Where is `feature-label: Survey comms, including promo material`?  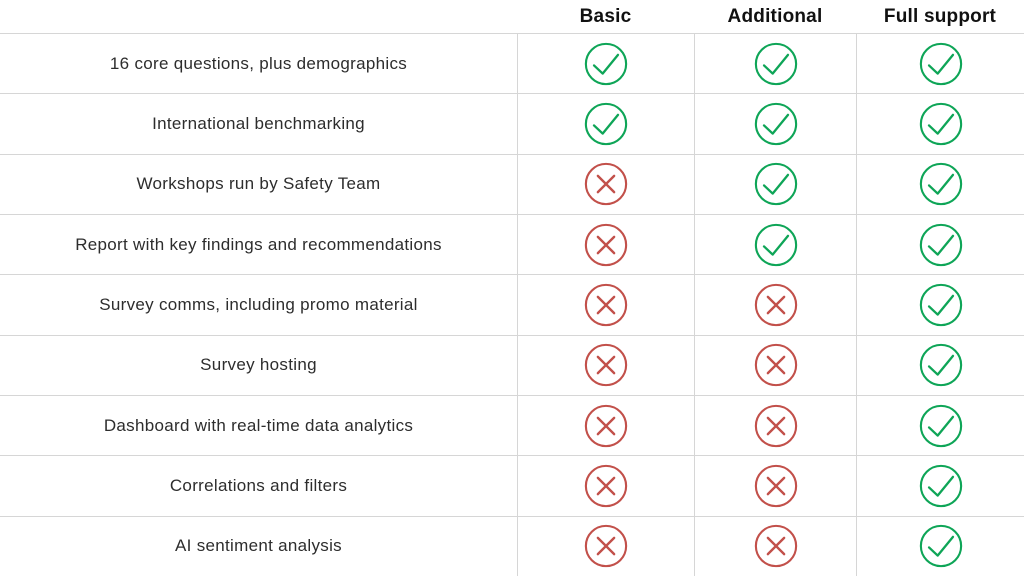
feature-label: Survey comms, including promo material is located at coordinates (258, 304).